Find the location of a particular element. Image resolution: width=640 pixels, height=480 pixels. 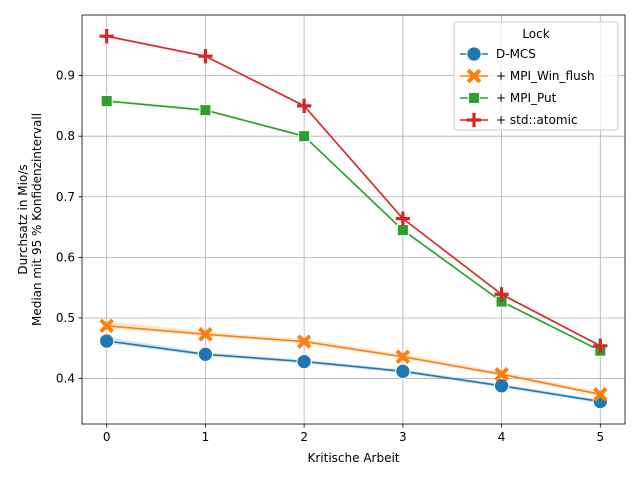

x-tick-label: 1 is located at coordinates (206, 437).